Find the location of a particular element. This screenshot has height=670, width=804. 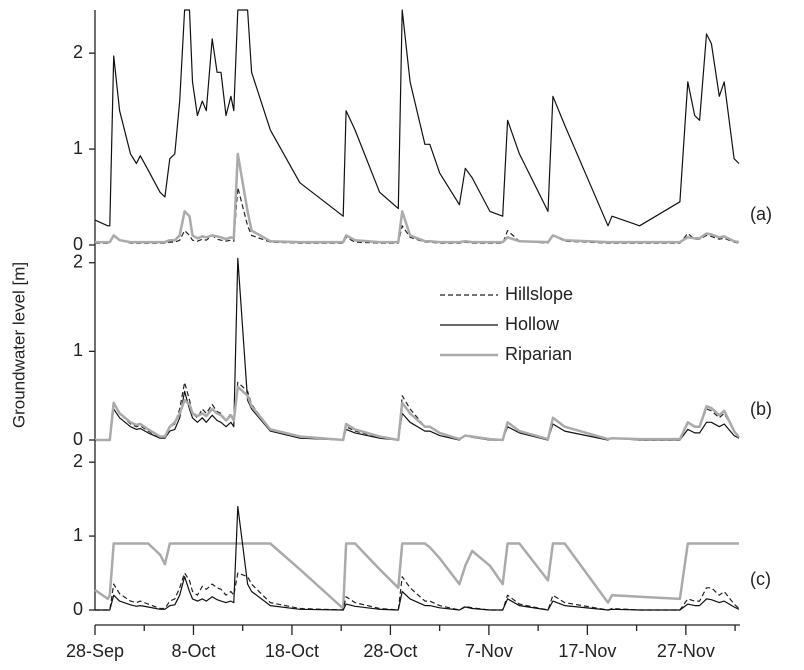

panel-label: (b) is located at coordinates (761, 409).